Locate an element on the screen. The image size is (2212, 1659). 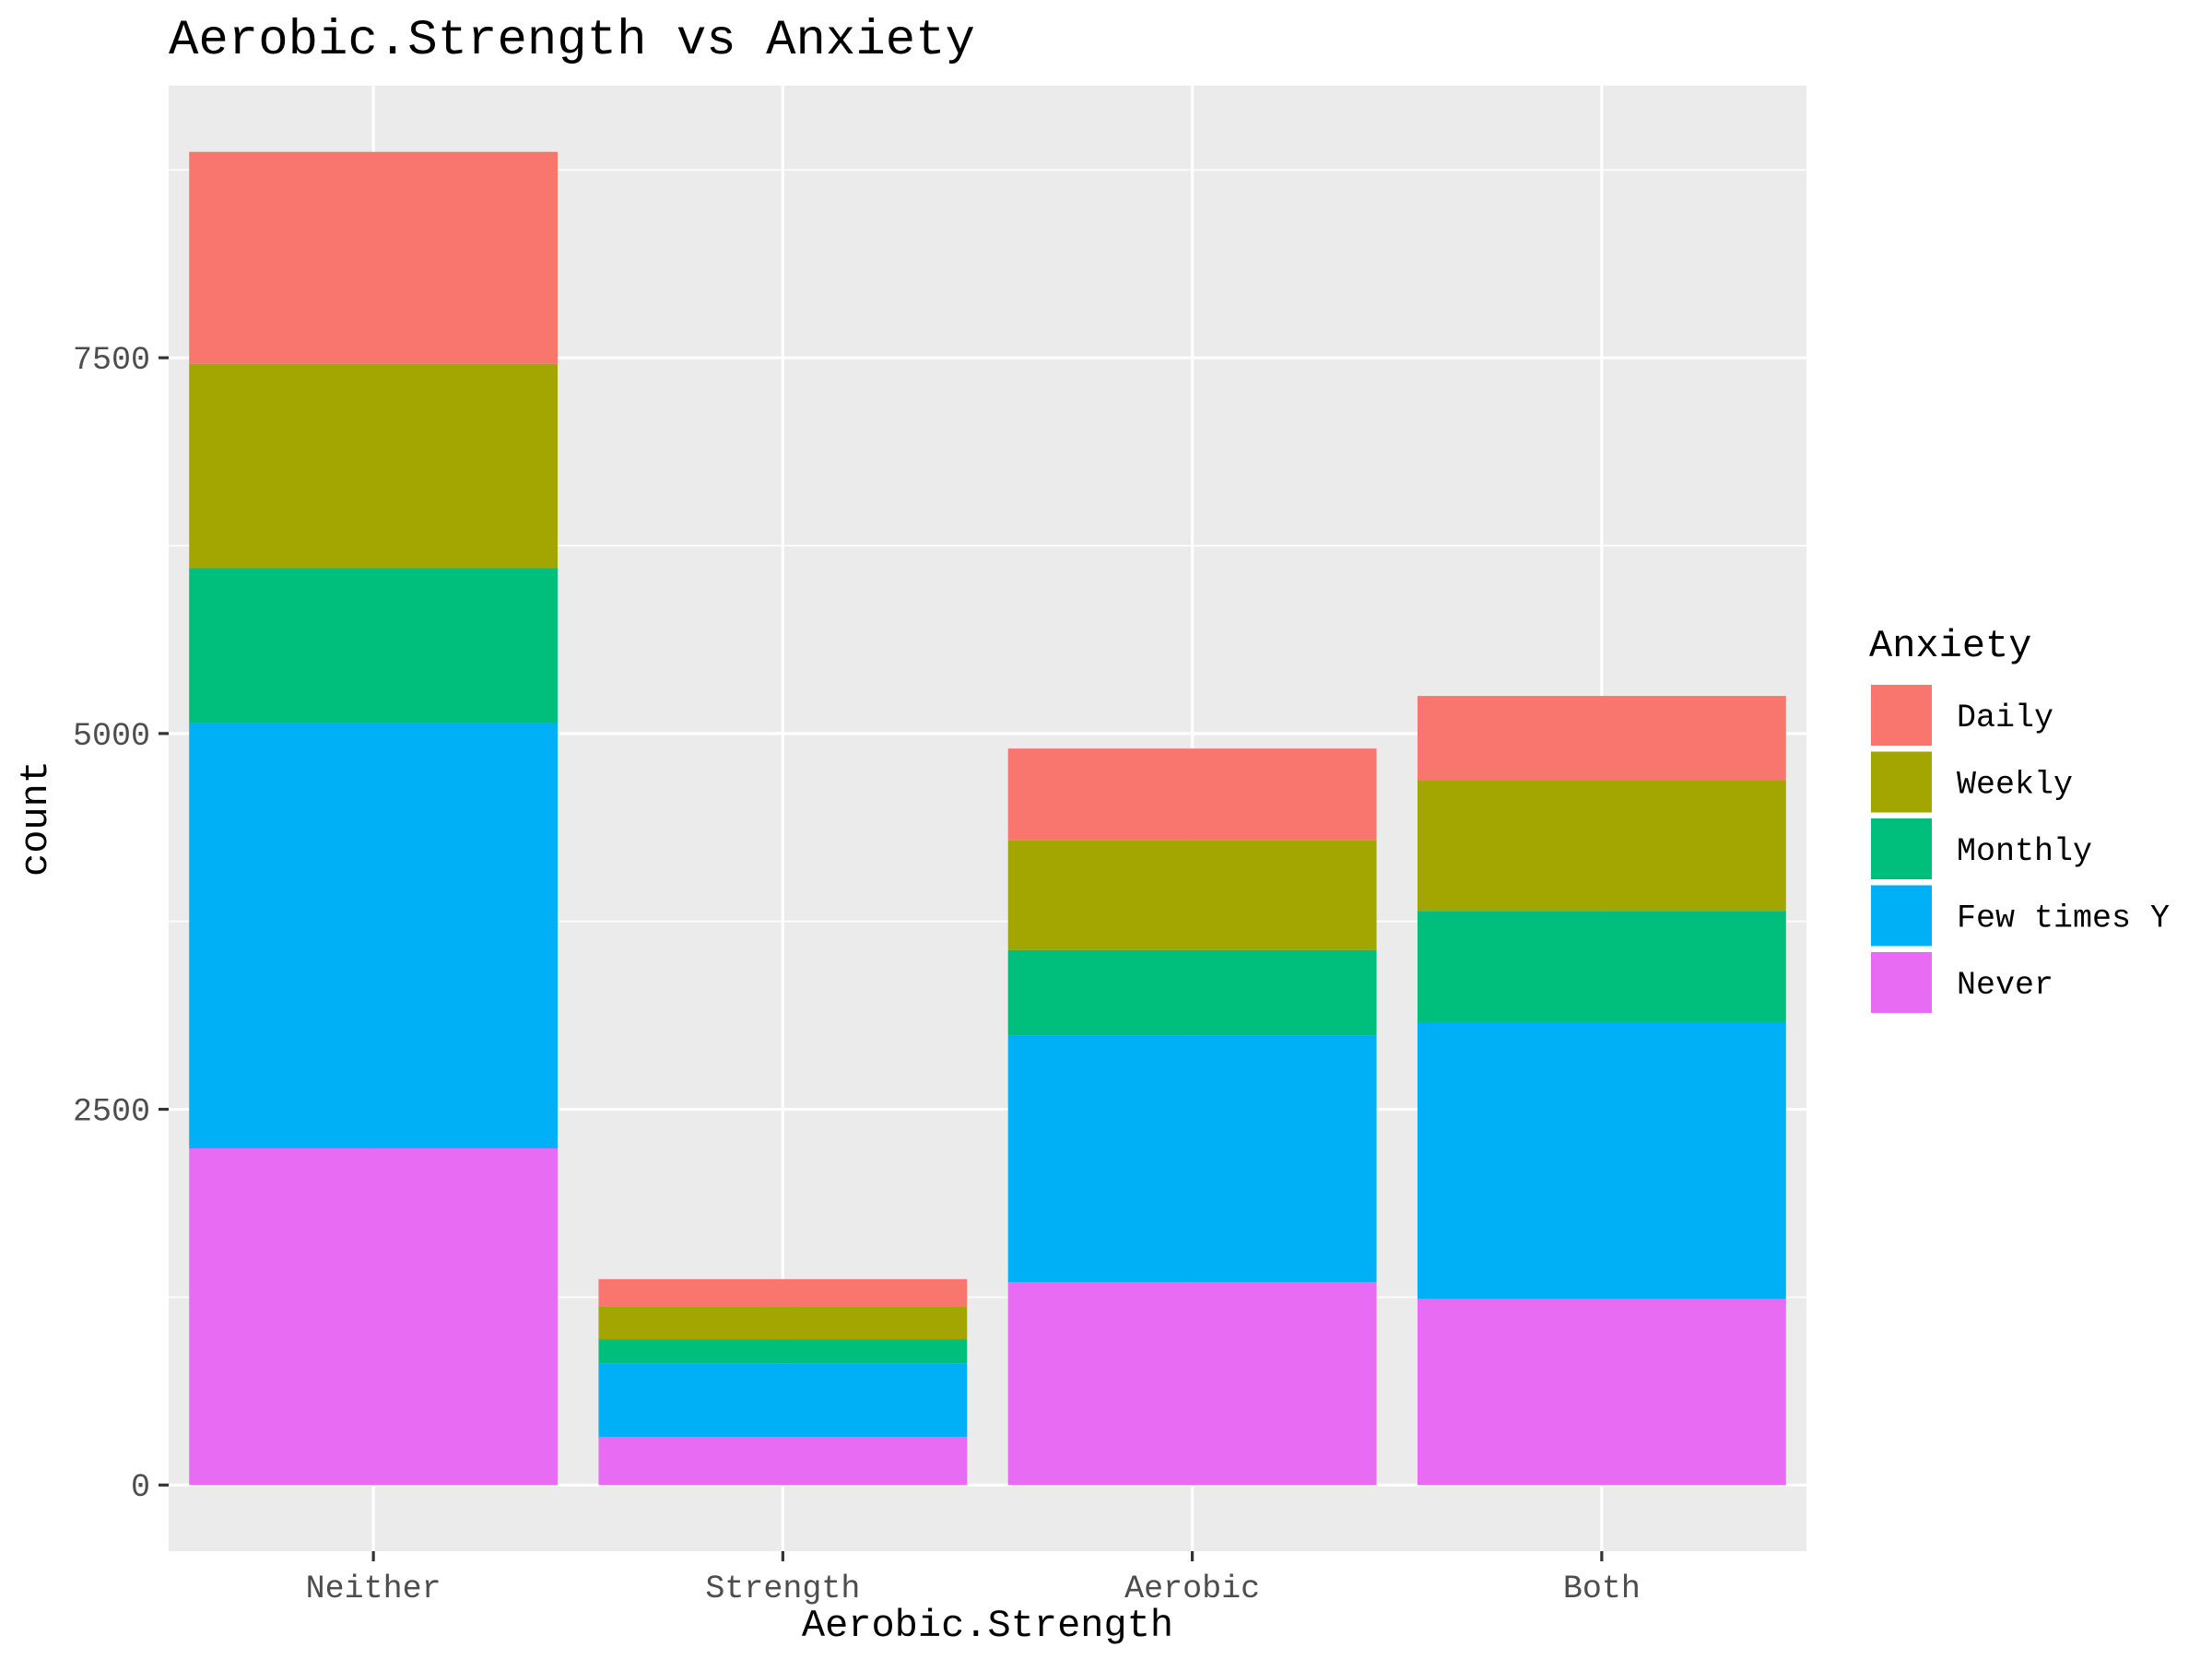
legend-key-few-times-y is located at coordinates (1901, 915).